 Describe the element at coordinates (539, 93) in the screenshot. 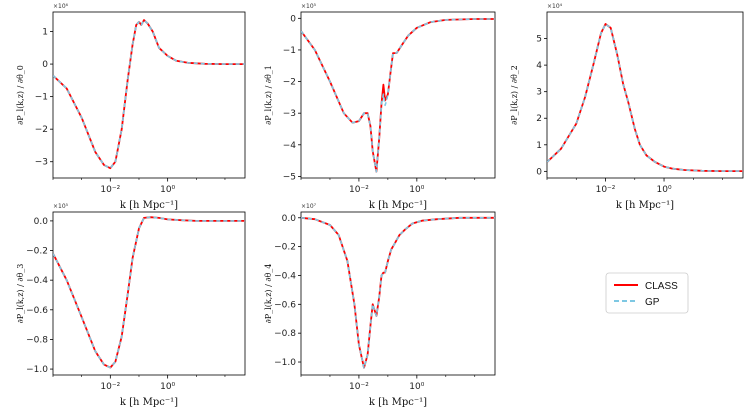

I see `ytick-label: 3` at that location.